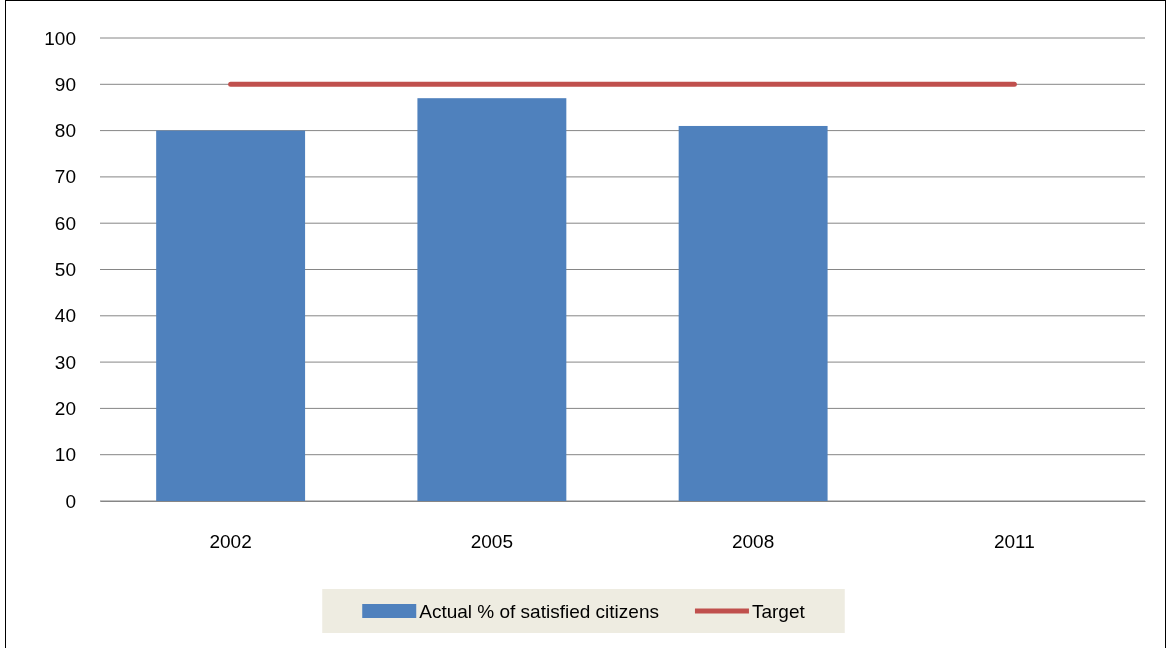 This screenshot has width=1167, height=648. I want to click on y-tick-label: 10, so click(65, 455).